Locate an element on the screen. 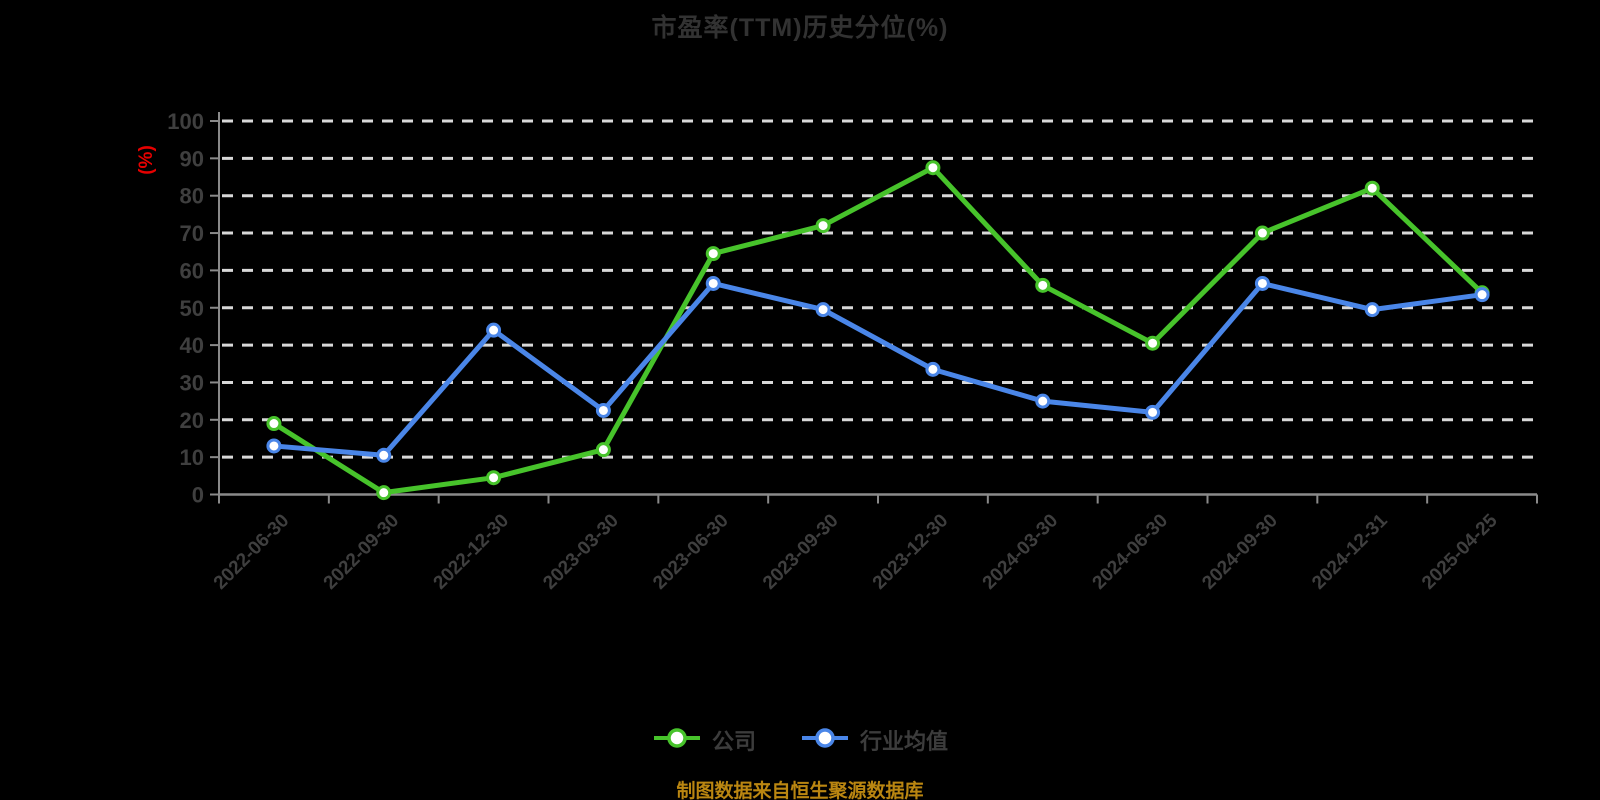  y-axis-unit-label: (%) is located at coordinates (146, 160).